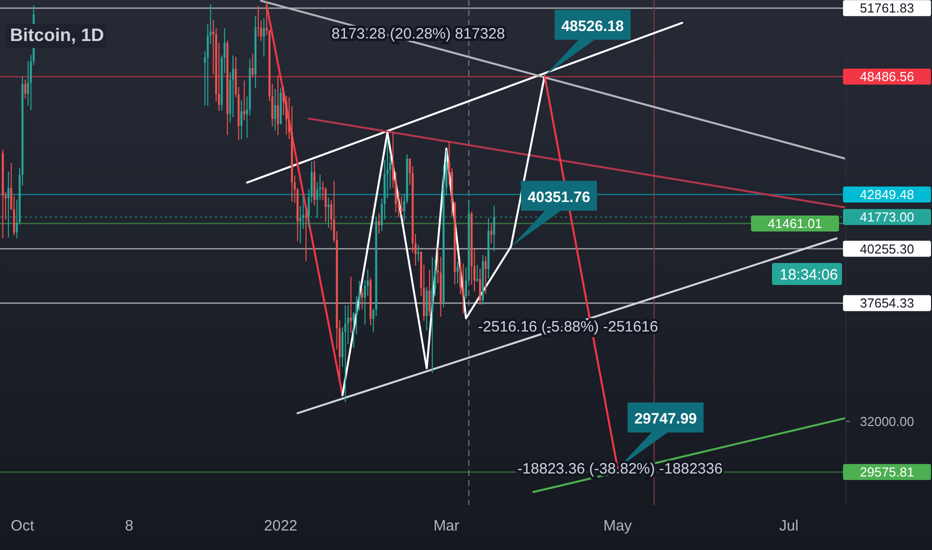 This screenshot has width=932, height=550. Describe the element at coordinates (887, 76) in the screenshot. I see `y-tick-label: 48486.56` at that location.